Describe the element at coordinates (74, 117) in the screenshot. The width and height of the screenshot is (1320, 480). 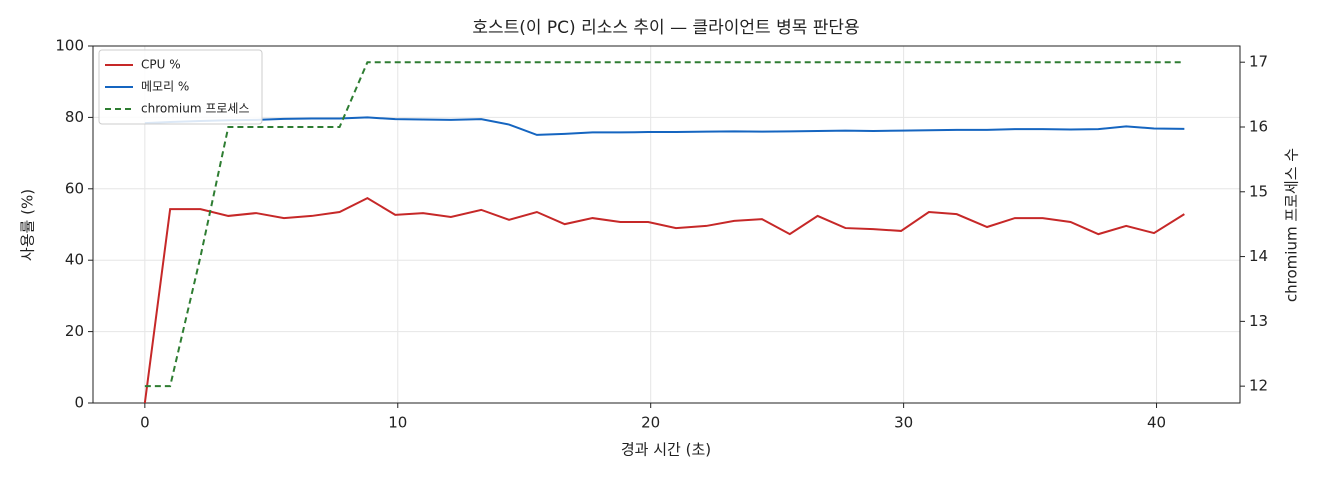
I see `y-tick-label: 80` at that location.